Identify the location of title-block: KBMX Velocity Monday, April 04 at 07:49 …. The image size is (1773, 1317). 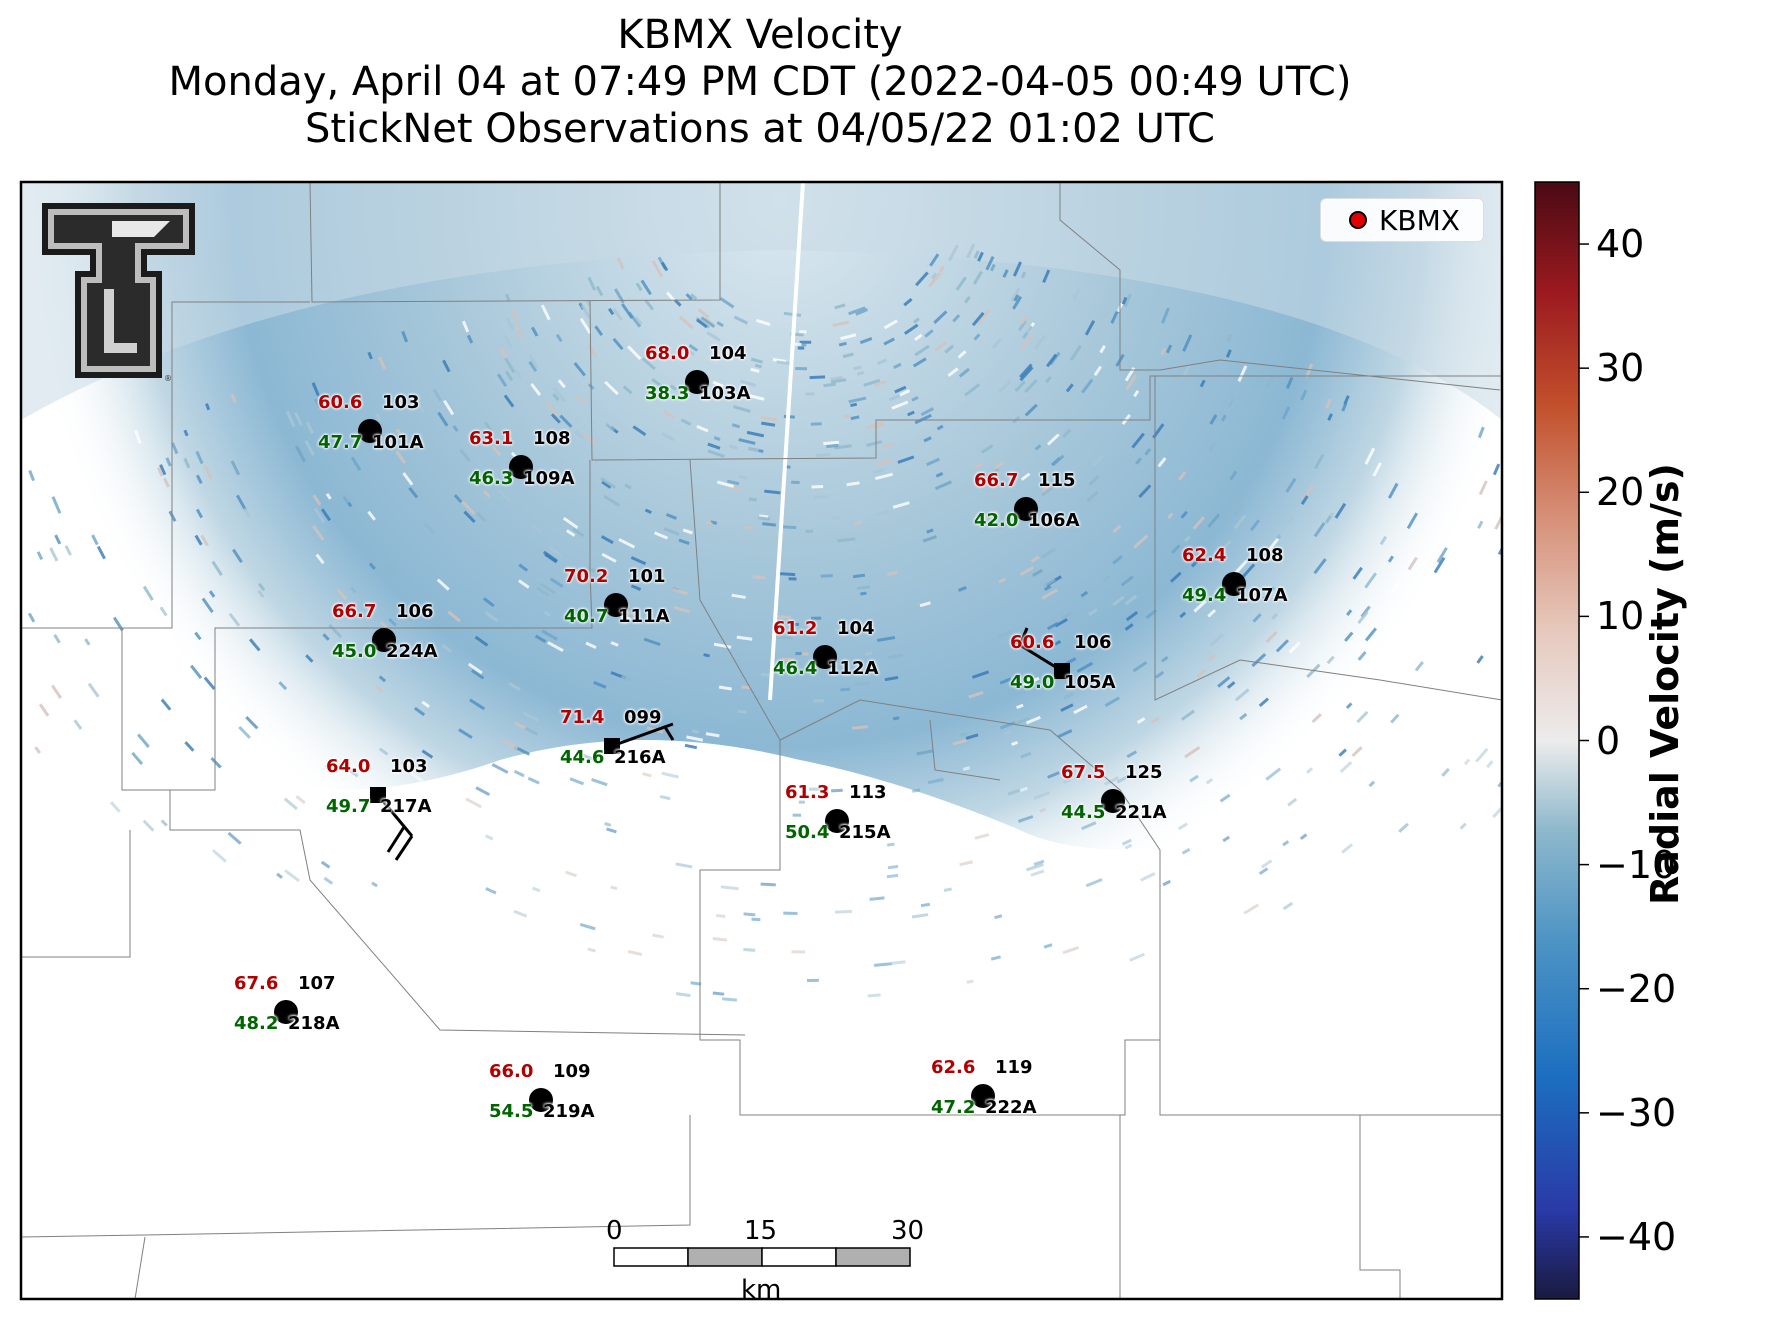
(760, 82).